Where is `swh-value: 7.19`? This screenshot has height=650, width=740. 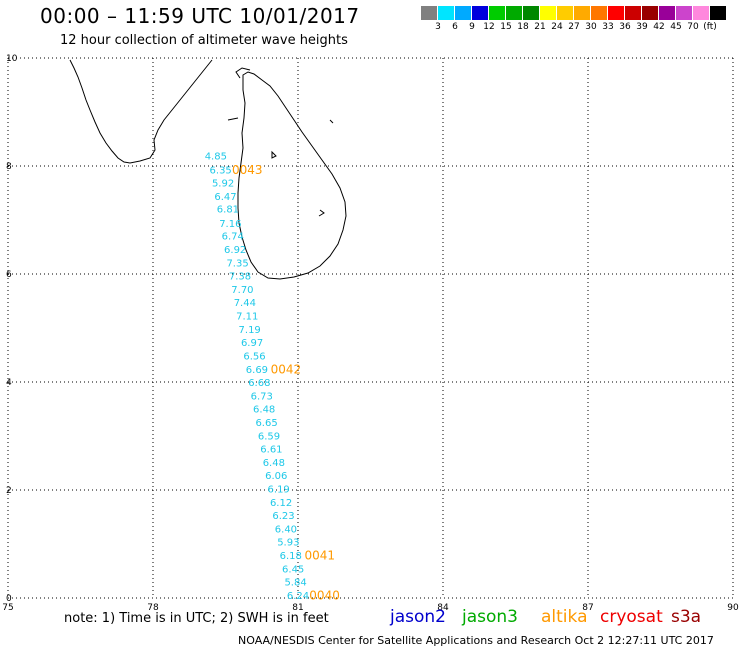
swh-value: 7.19 is located at coordinates (250, 330).